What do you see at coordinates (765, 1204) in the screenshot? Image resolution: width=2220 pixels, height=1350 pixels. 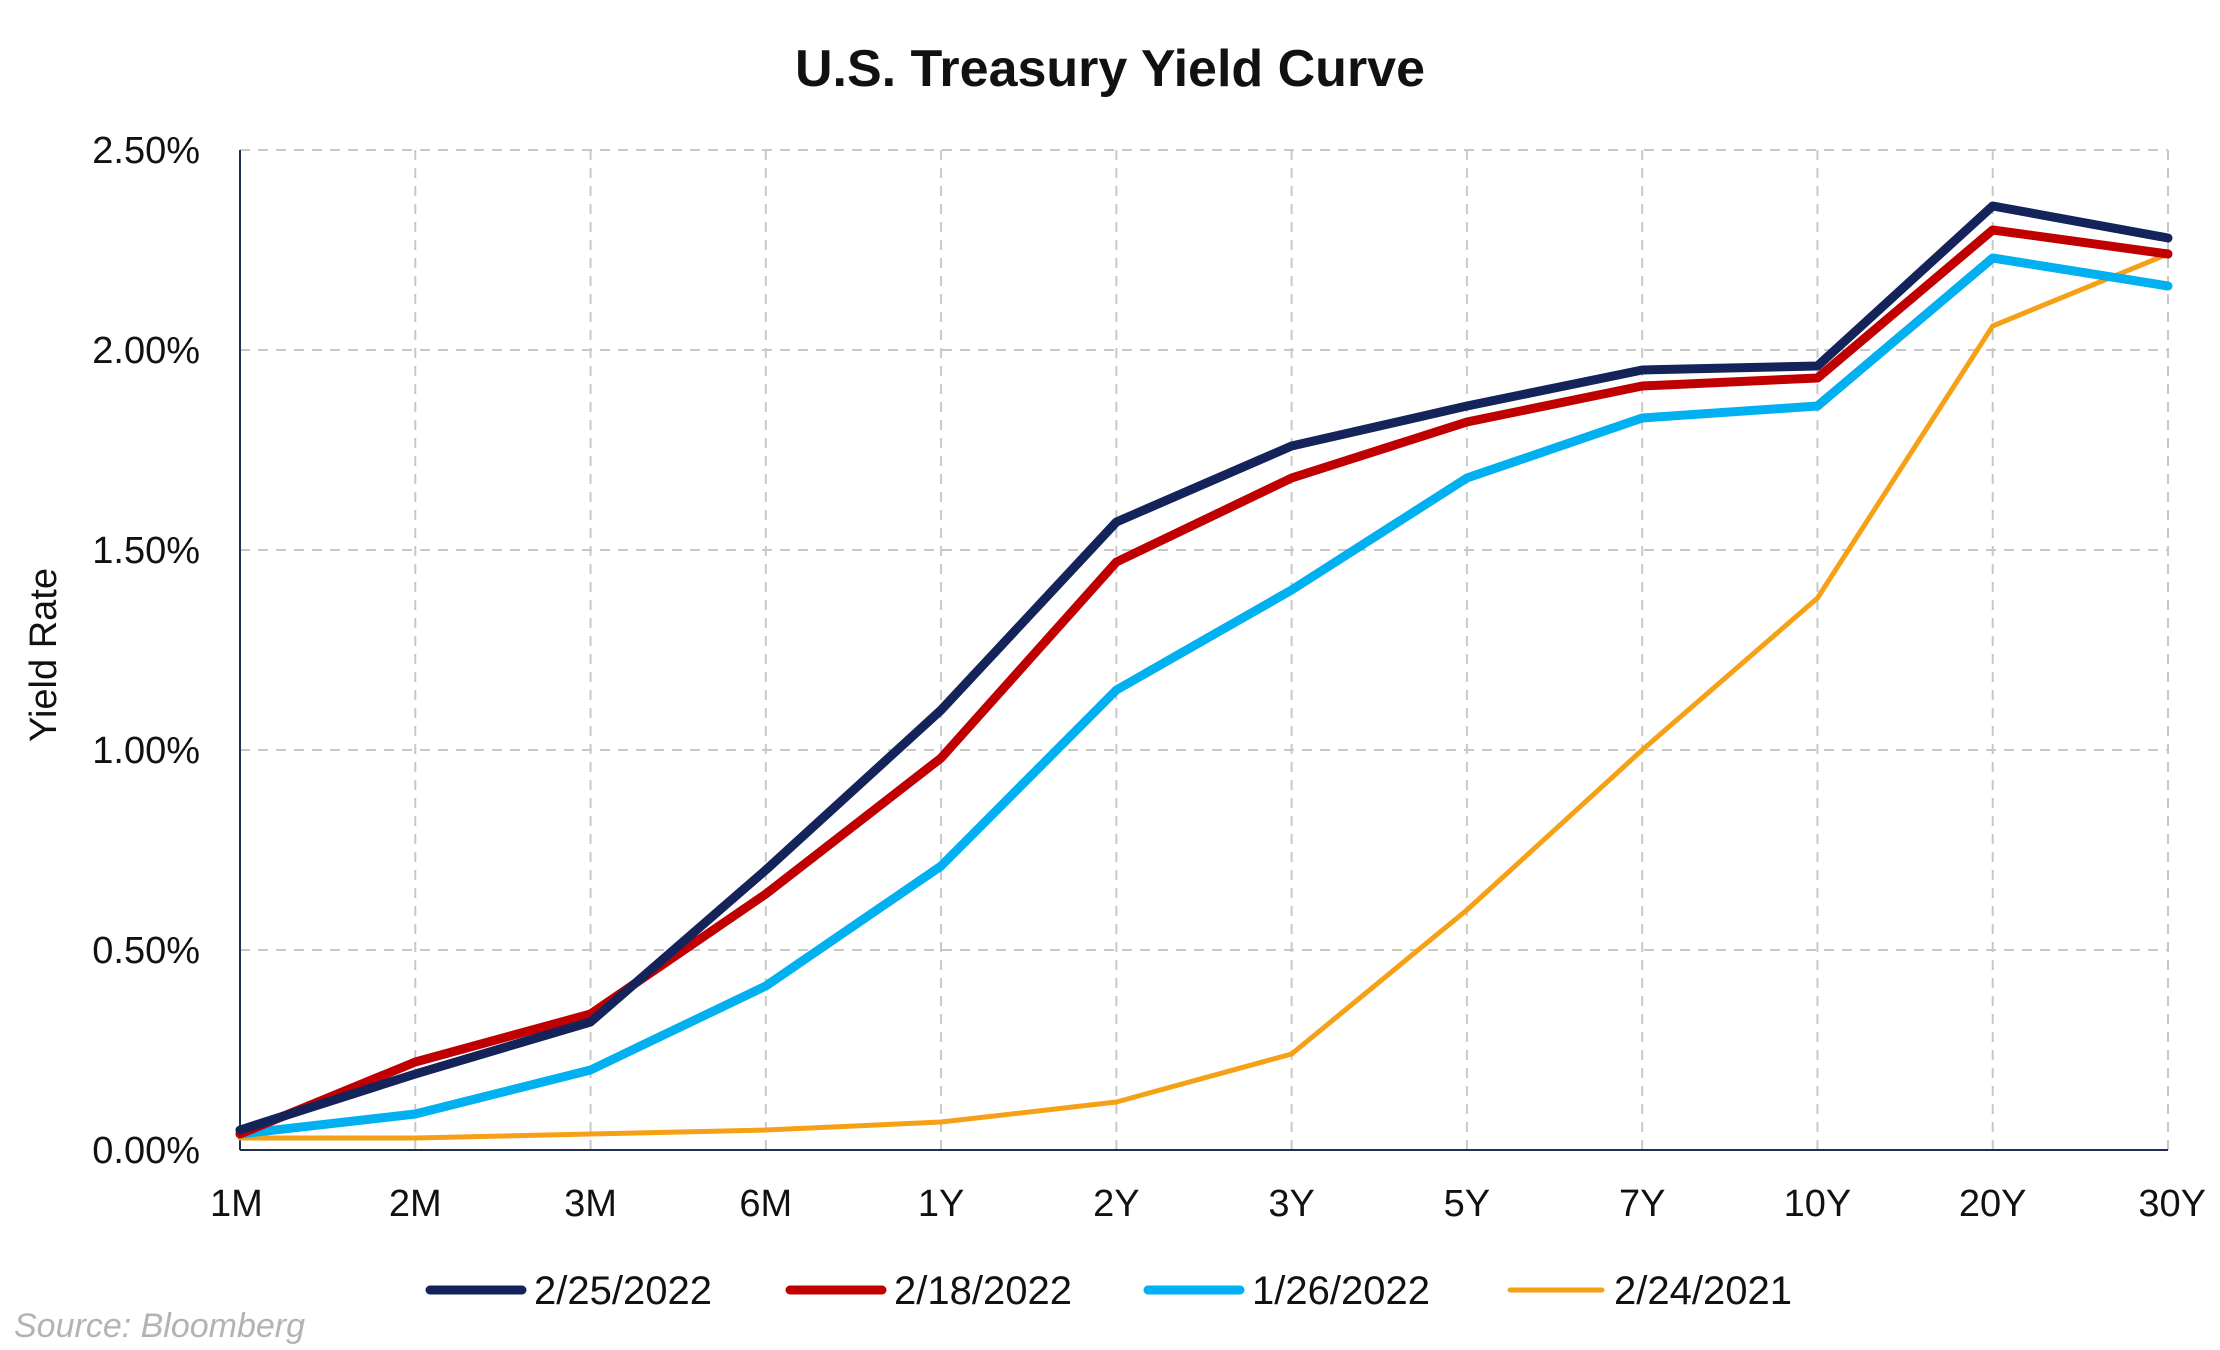 I see `x-tick-label-3: 6M` at bounding box center [765, 1204].